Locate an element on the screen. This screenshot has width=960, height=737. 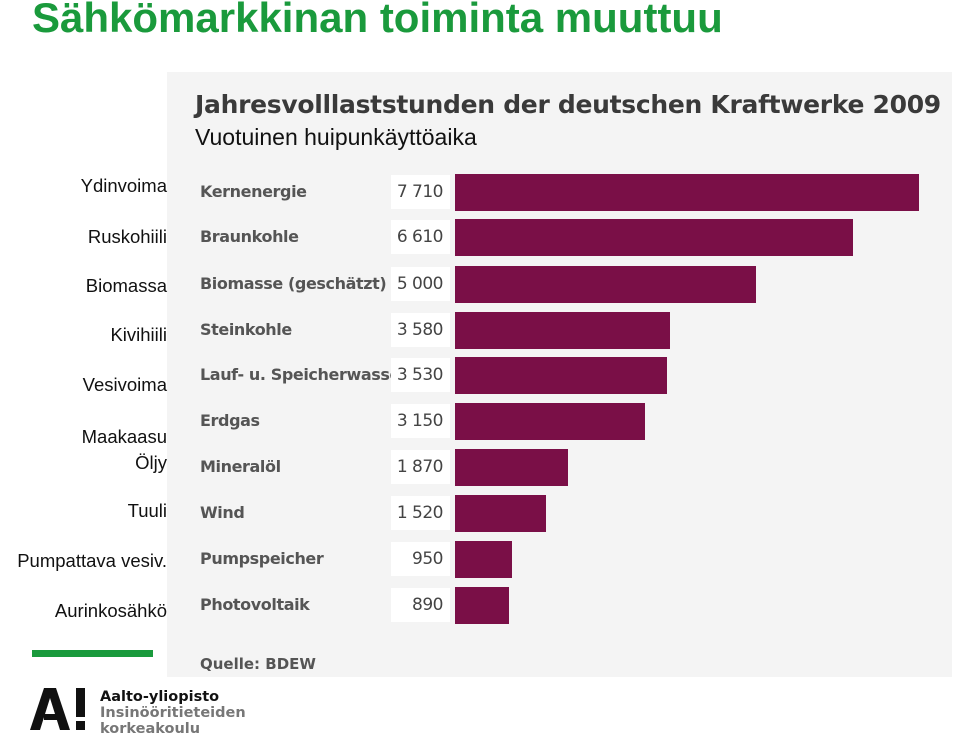
value-label: 5 000 is located at coordinates (420, 284).